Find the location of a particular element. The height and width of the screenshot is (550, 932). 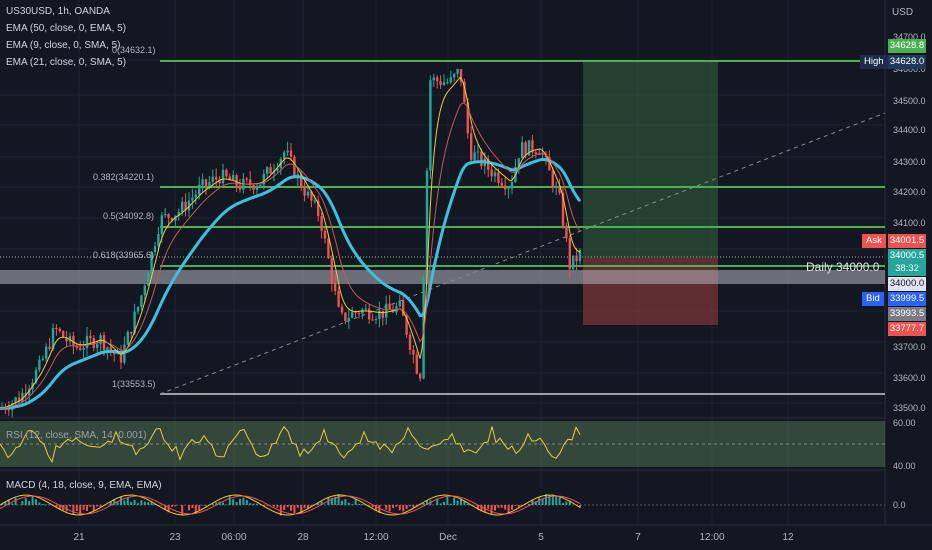

time-label: 12:00 is located at coordinates (376, 537).